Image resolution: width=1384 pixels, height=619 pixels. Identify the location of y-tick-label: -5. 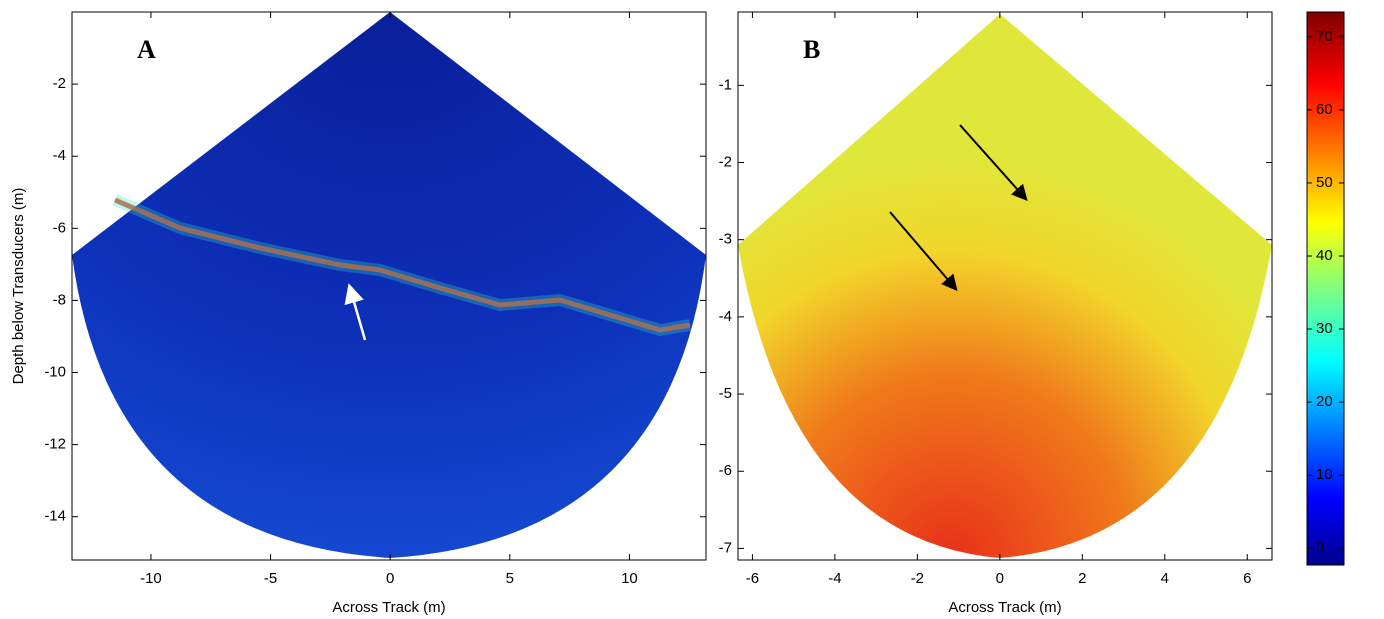
(725, 393).